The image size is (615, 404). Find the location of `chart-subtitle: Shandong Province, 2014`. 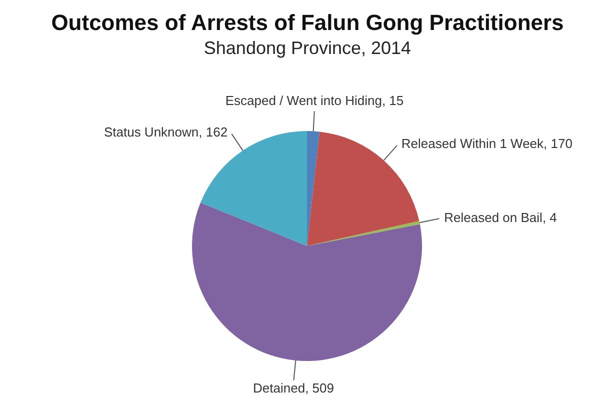

chart-subtitle: Shandong Province, 2014 is located at coordinates (307, 48).